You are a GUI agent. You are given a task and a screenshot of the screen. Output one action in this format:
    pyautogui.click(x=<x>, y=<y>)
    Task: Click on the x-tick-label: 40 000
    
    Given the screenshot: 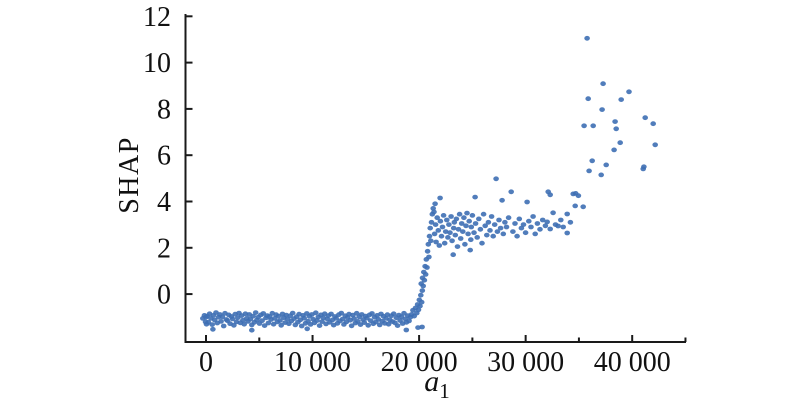 What is the action you would take?
    pyautogui.click(x=632, y=362)
    